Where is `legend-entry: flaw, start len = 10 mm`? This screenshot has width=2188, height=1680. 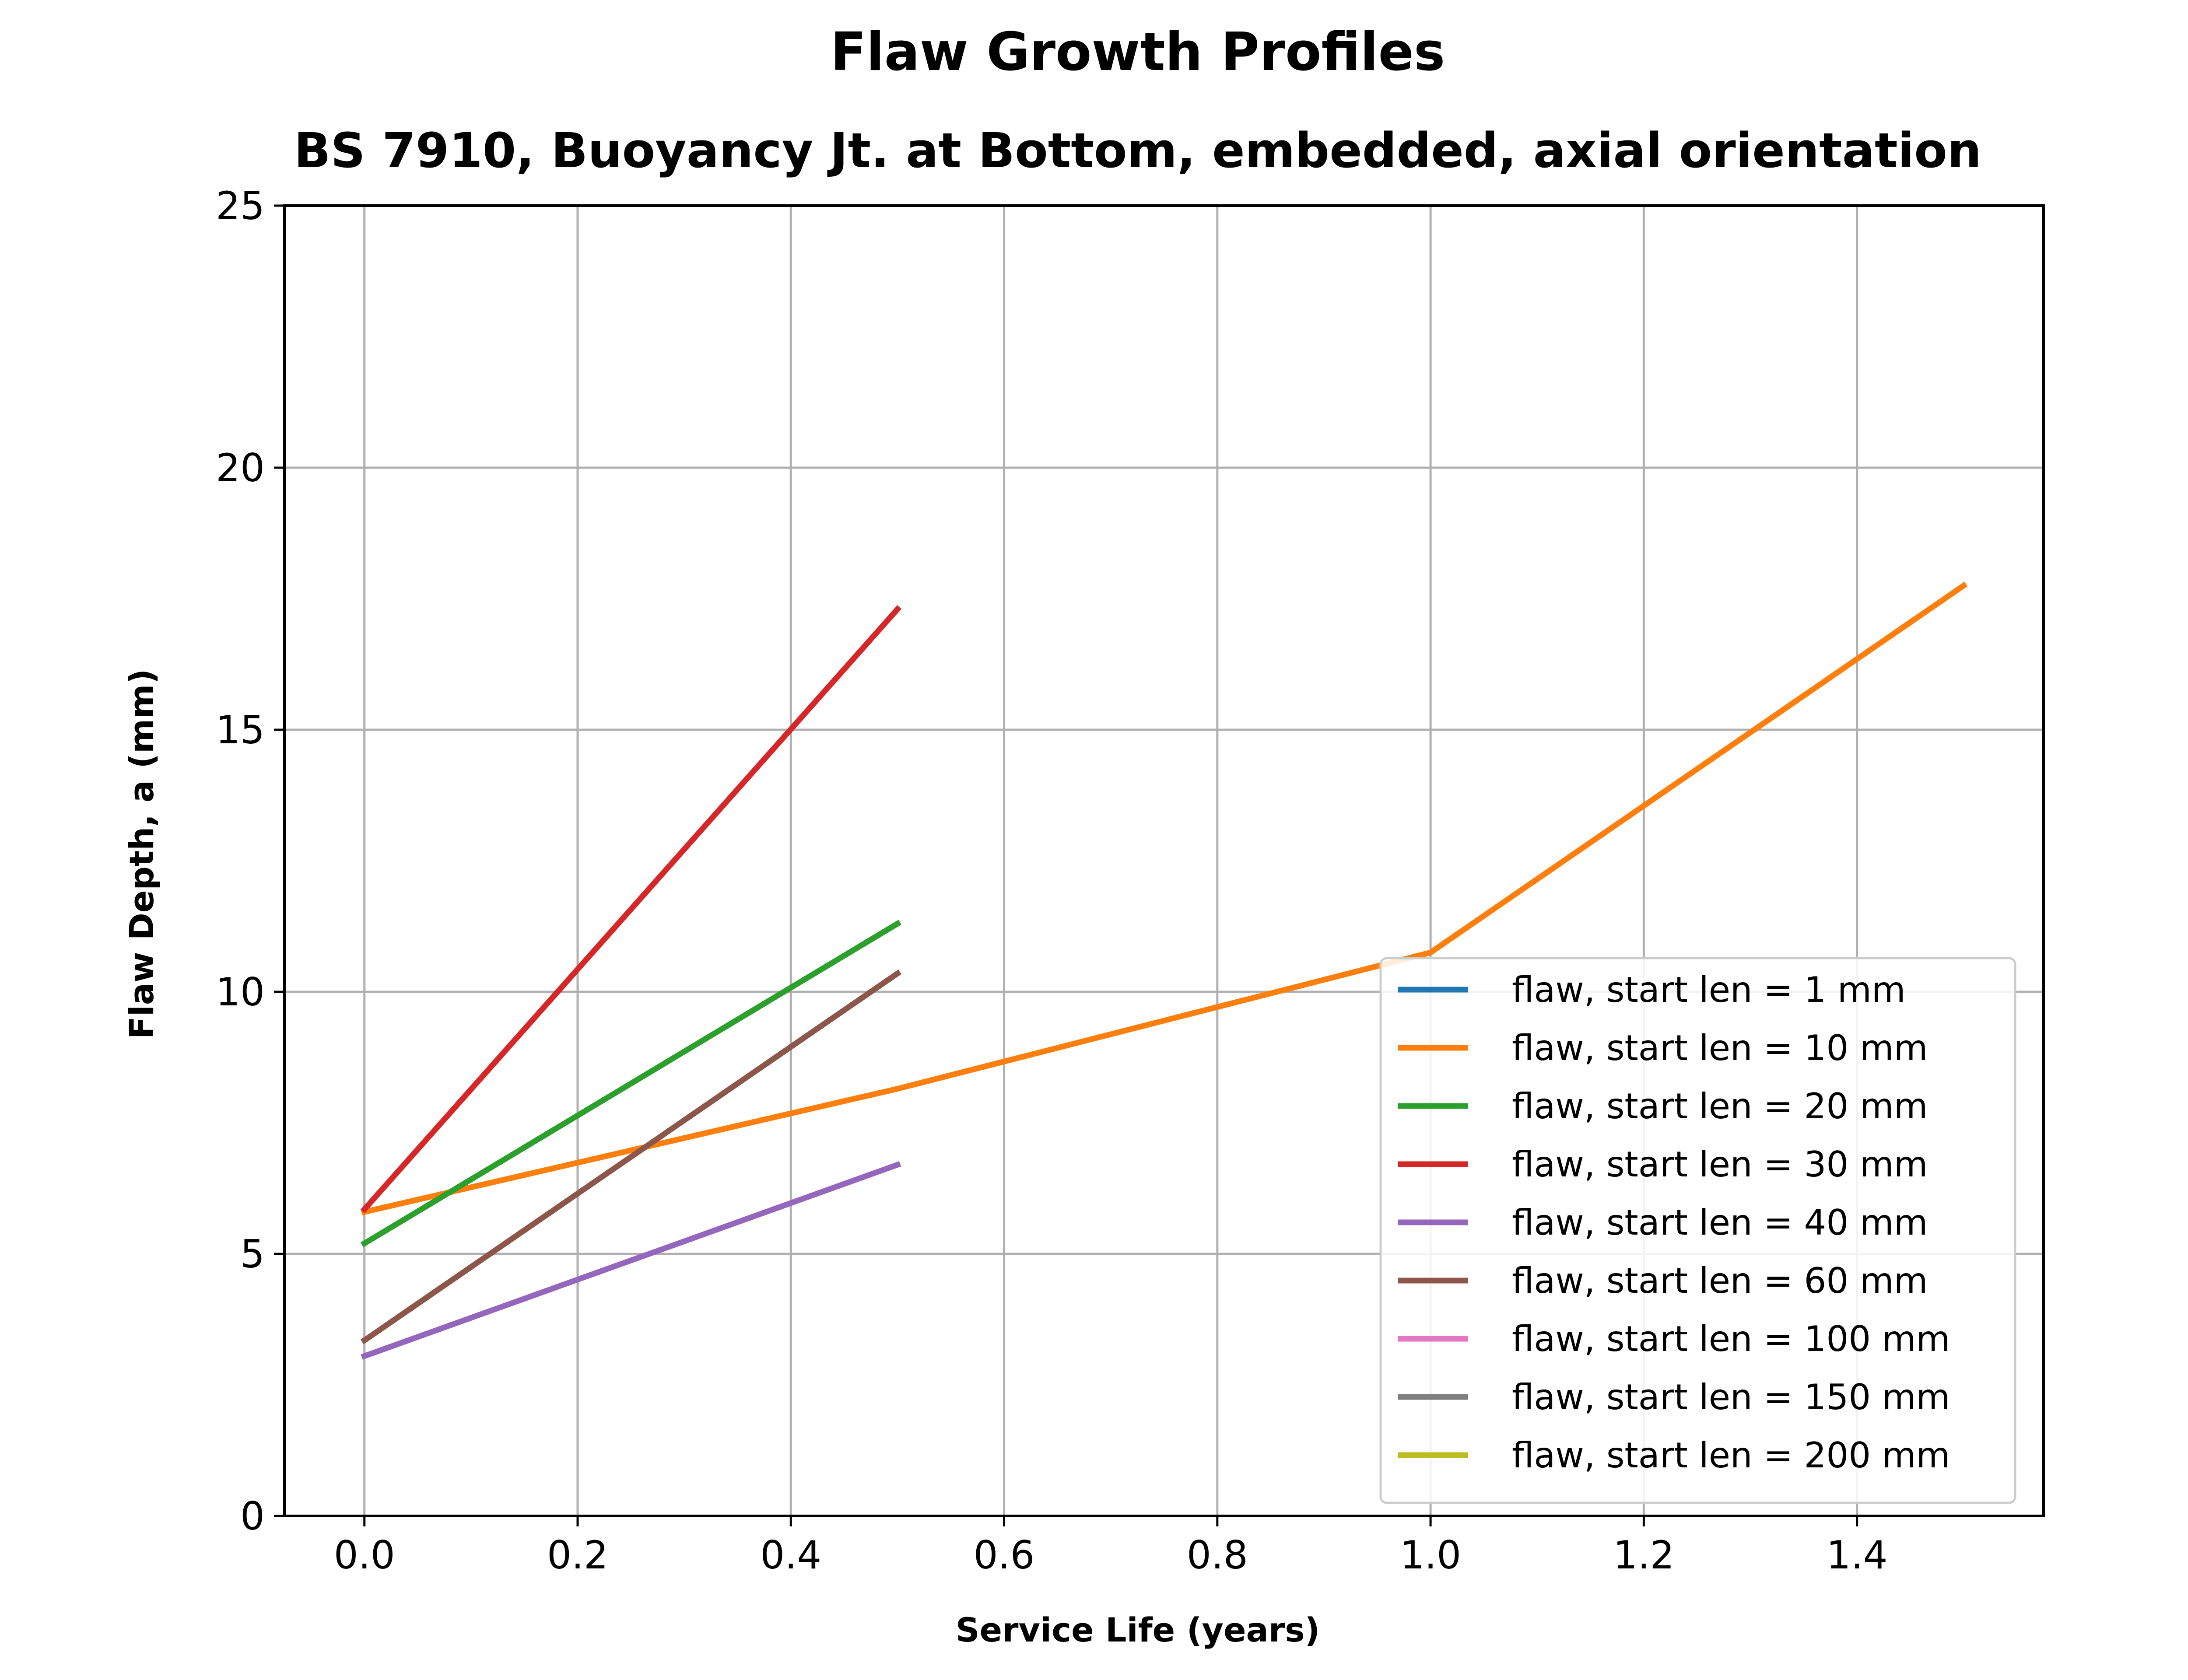
legend-entry: flaw, start len = 10 mm is located at coordinates (1720, 1048).